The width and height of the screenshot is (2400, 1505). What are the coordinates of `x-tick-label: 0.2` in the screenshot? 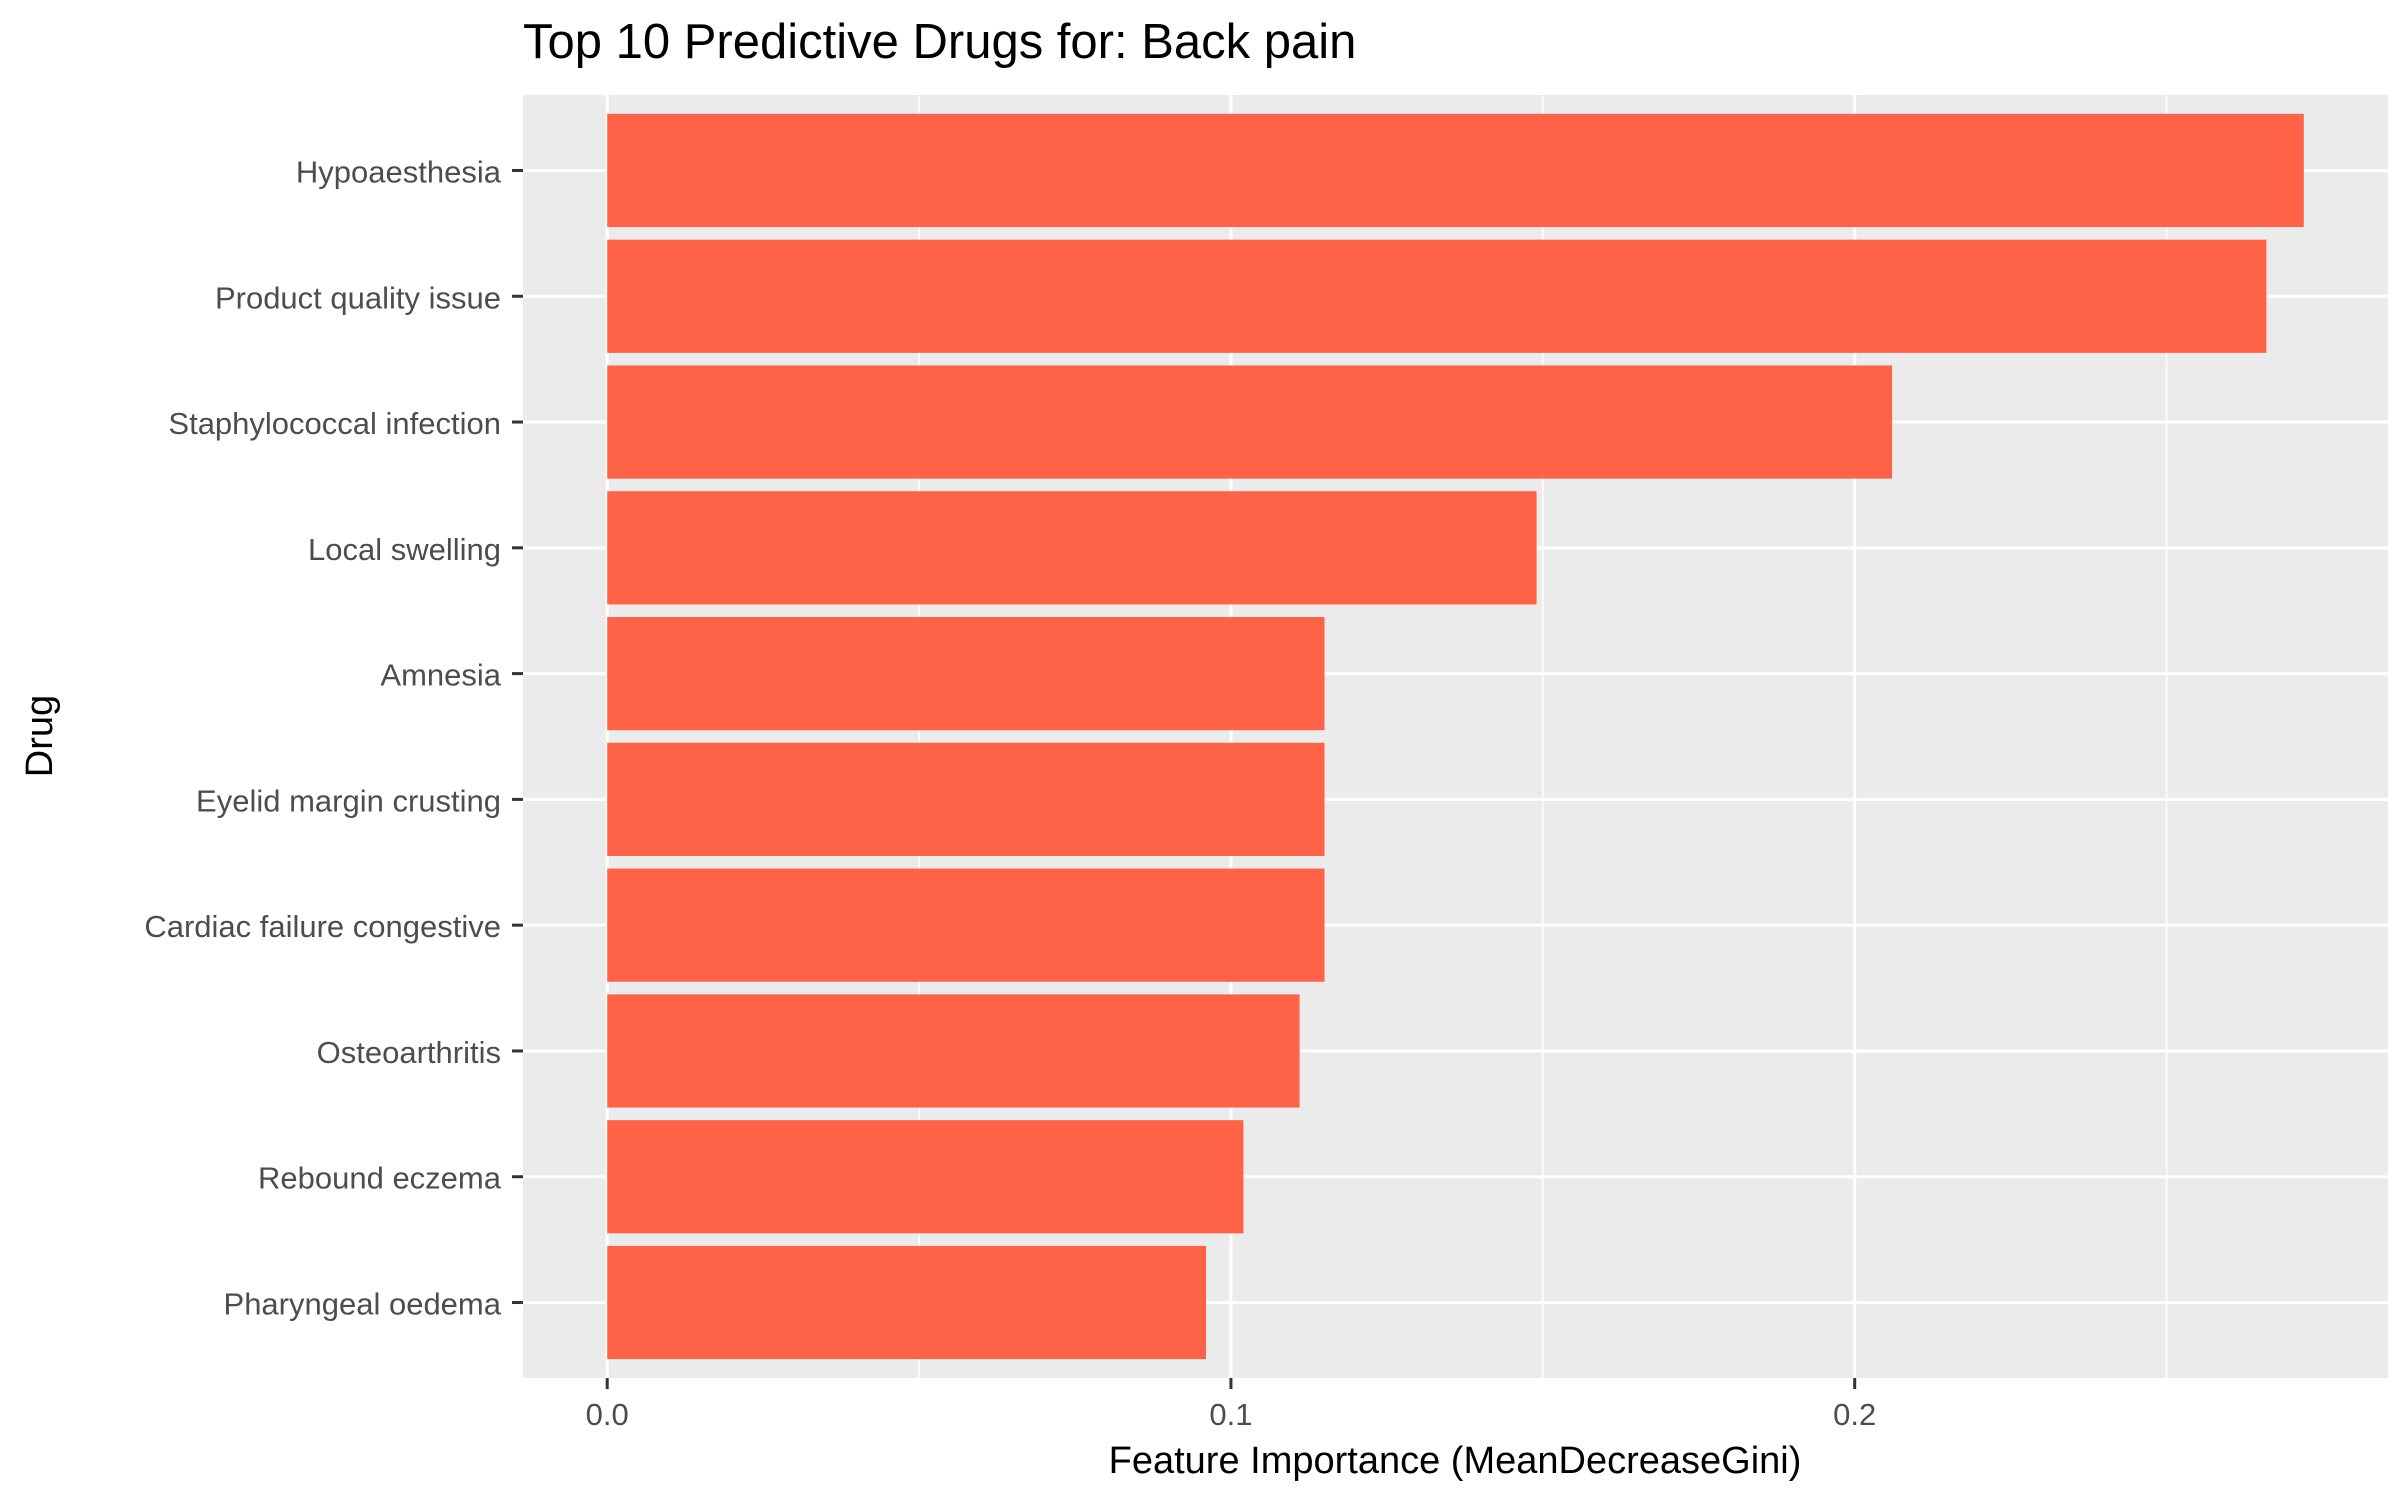 It's located at (1854, 1414).